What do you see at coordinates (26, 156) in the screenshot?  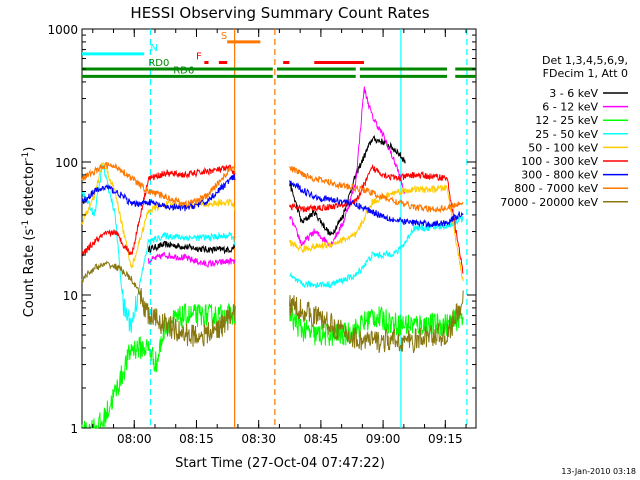 I see `y-axis-label-sup2: -1` at bounding box center [26, 156].